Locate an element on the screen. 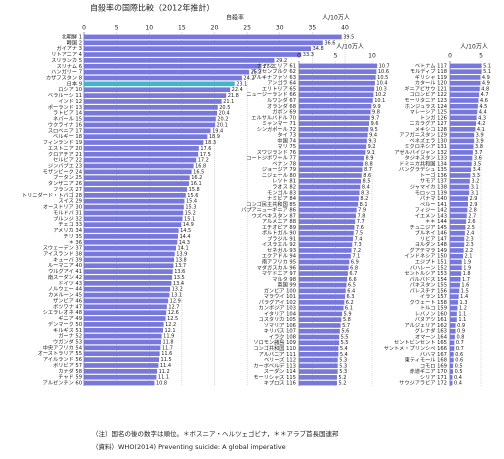 The width and height of the screenshot is (504, 459). category-label: バヌアツ 161 is located at coordinates (431, 319).